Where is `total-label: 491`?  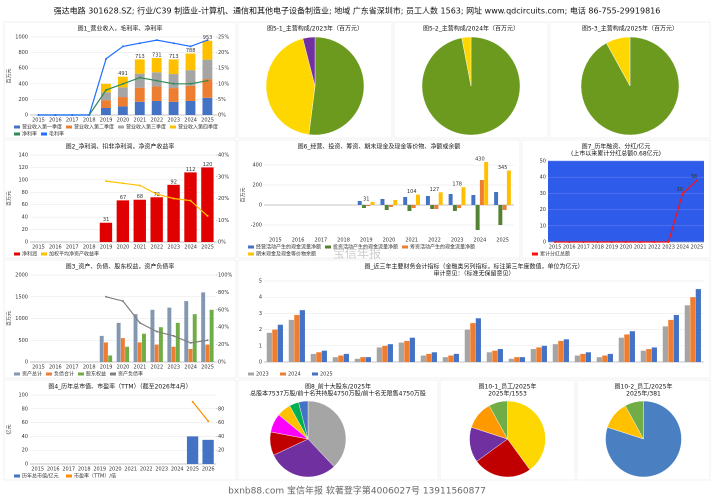
total-label: 491 is located at coordinates (123, 74).